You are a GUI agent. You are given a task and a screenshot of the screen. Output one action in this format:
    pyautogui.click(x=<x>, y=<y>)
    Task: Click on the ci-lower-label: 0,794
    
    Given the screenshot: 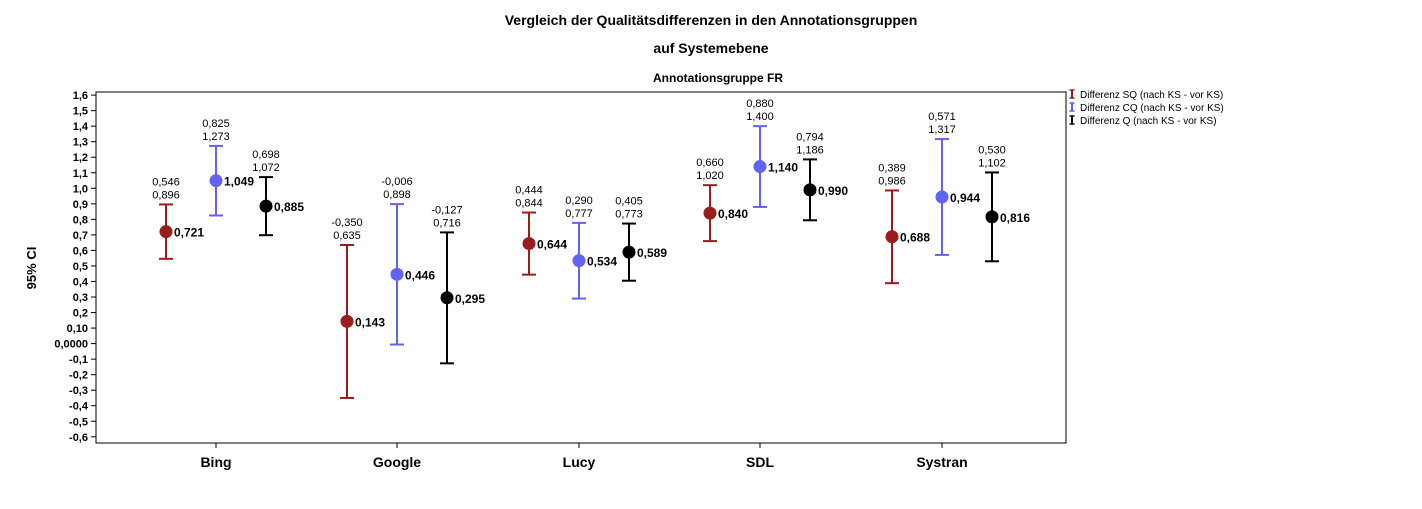 What is the action you would take?
    pyautogui.click(x=810, y=137)
    